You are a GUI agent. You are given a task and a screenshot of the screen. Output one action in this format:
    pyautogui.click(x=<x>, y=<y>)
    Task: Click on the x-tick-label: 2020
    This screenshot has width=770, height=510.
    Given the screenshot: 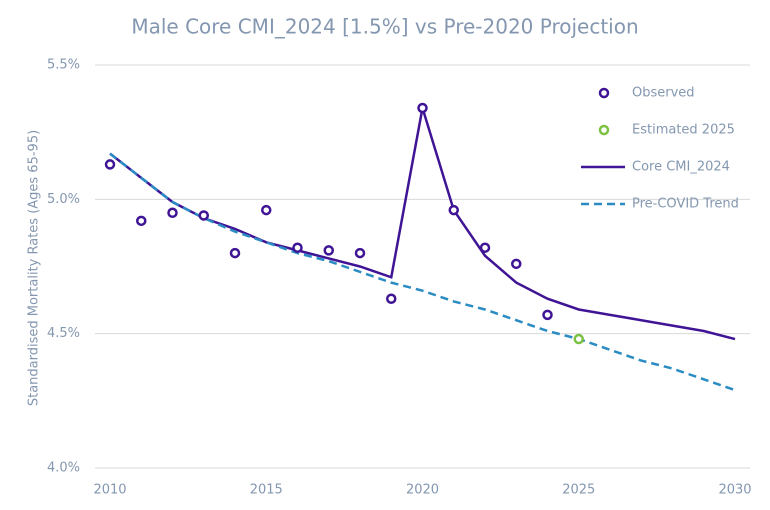 What is the action you would take?
    pyautogui.click(x=422, y=490)
    